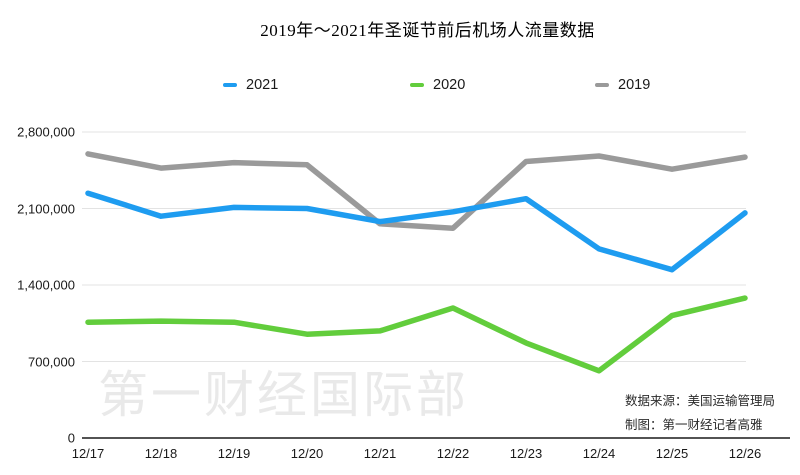  Describe the element at coordinates (634, 85) in the screenshot. I see `legend-label: 2019` at that location.